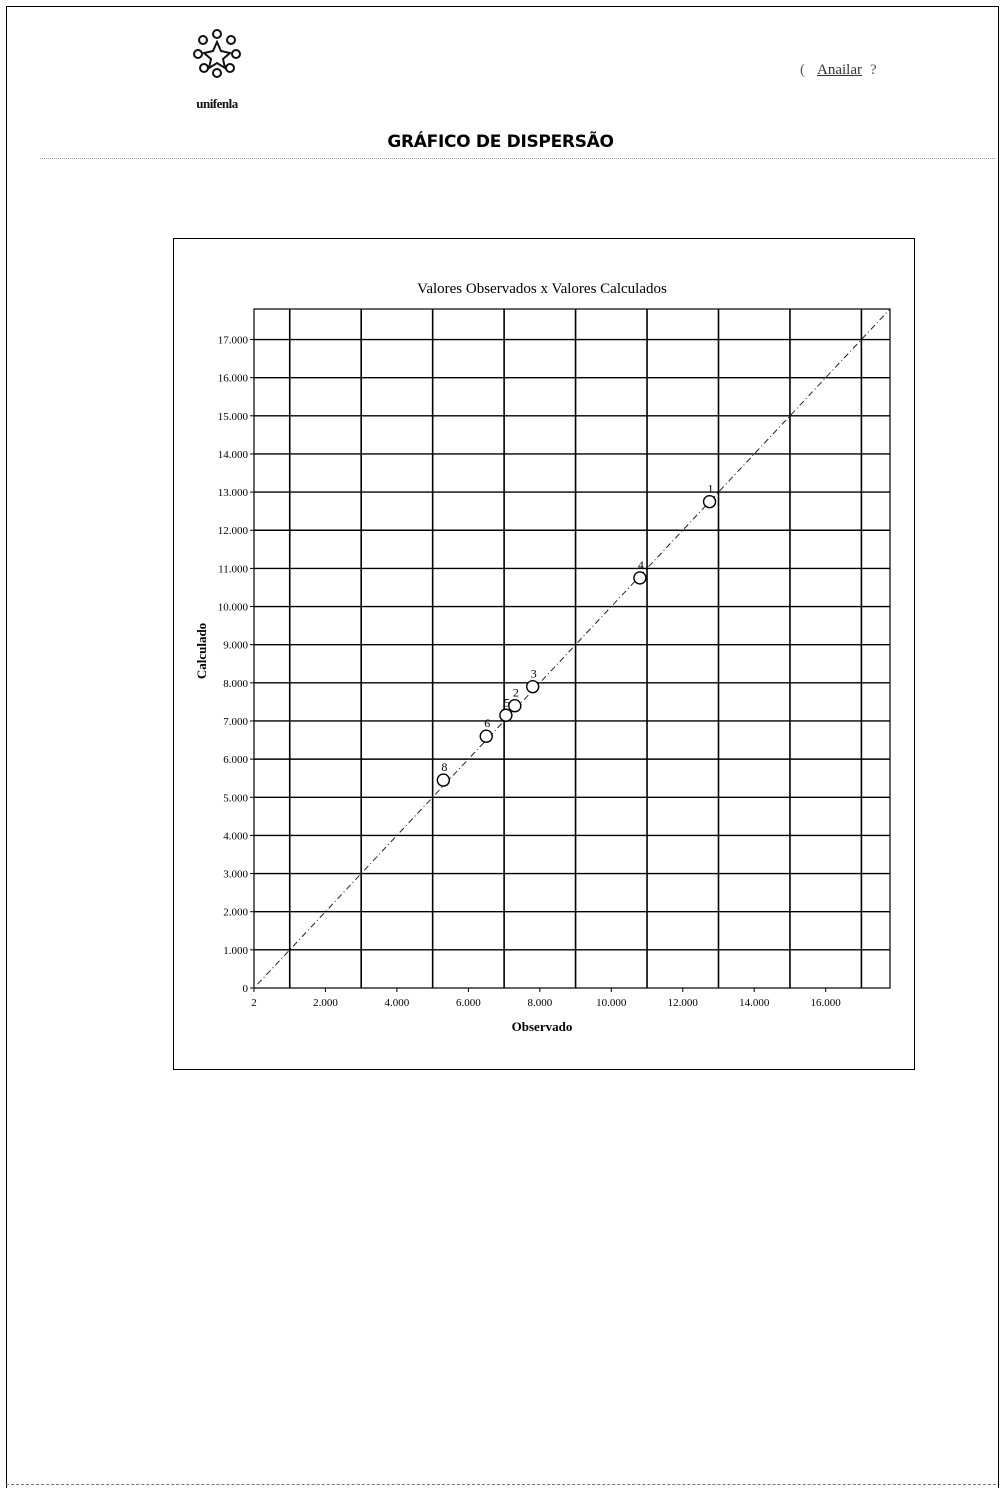 The width and height of the screenshot is (1001, 1490). Describe the element at coordinates (233, 608) in the screenshot. I see `y-tick-label: 10.000` at that location.